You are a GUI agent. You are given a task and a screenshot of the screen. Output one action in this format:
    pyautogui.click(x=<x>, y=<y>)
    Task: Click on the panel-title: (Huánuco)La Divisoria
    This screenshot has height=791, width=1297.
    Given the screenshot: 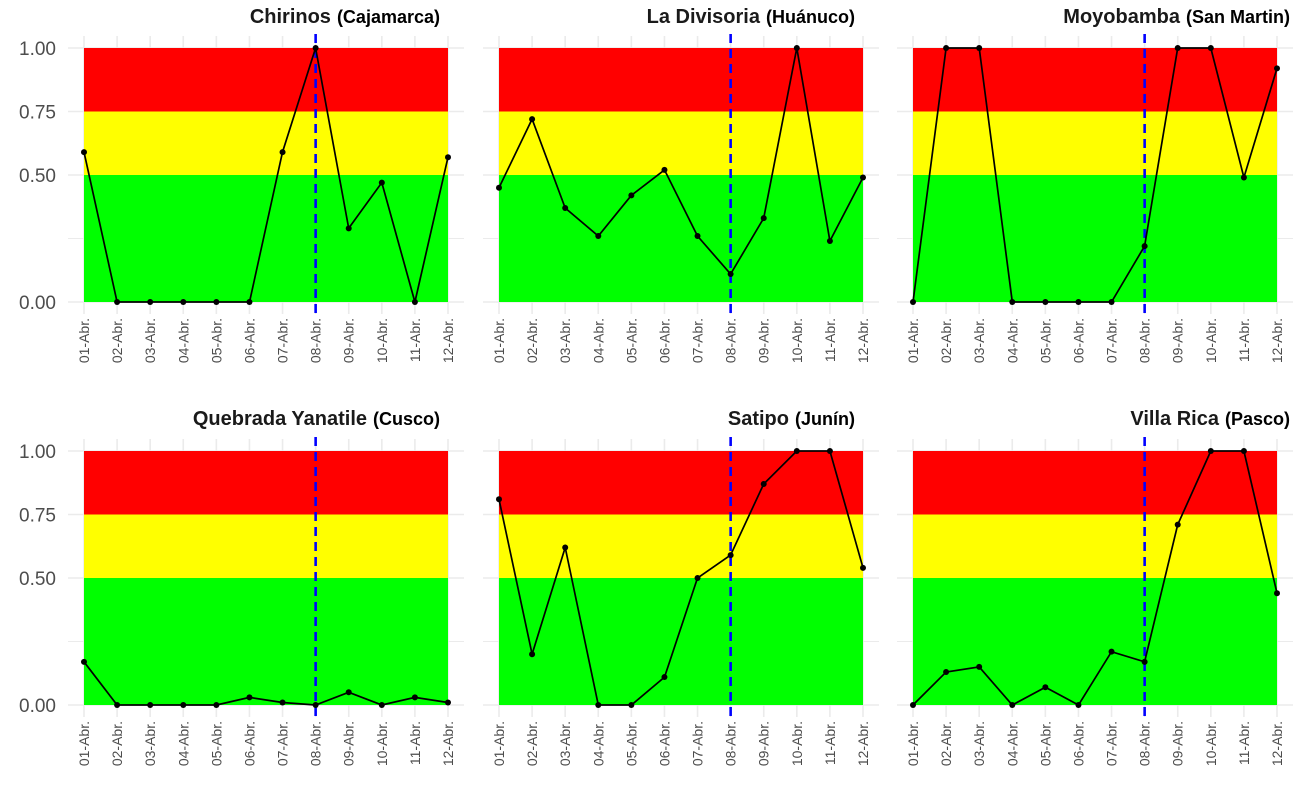 What is the action you would take?
    pyautogui.click(x=751, y=17)
    